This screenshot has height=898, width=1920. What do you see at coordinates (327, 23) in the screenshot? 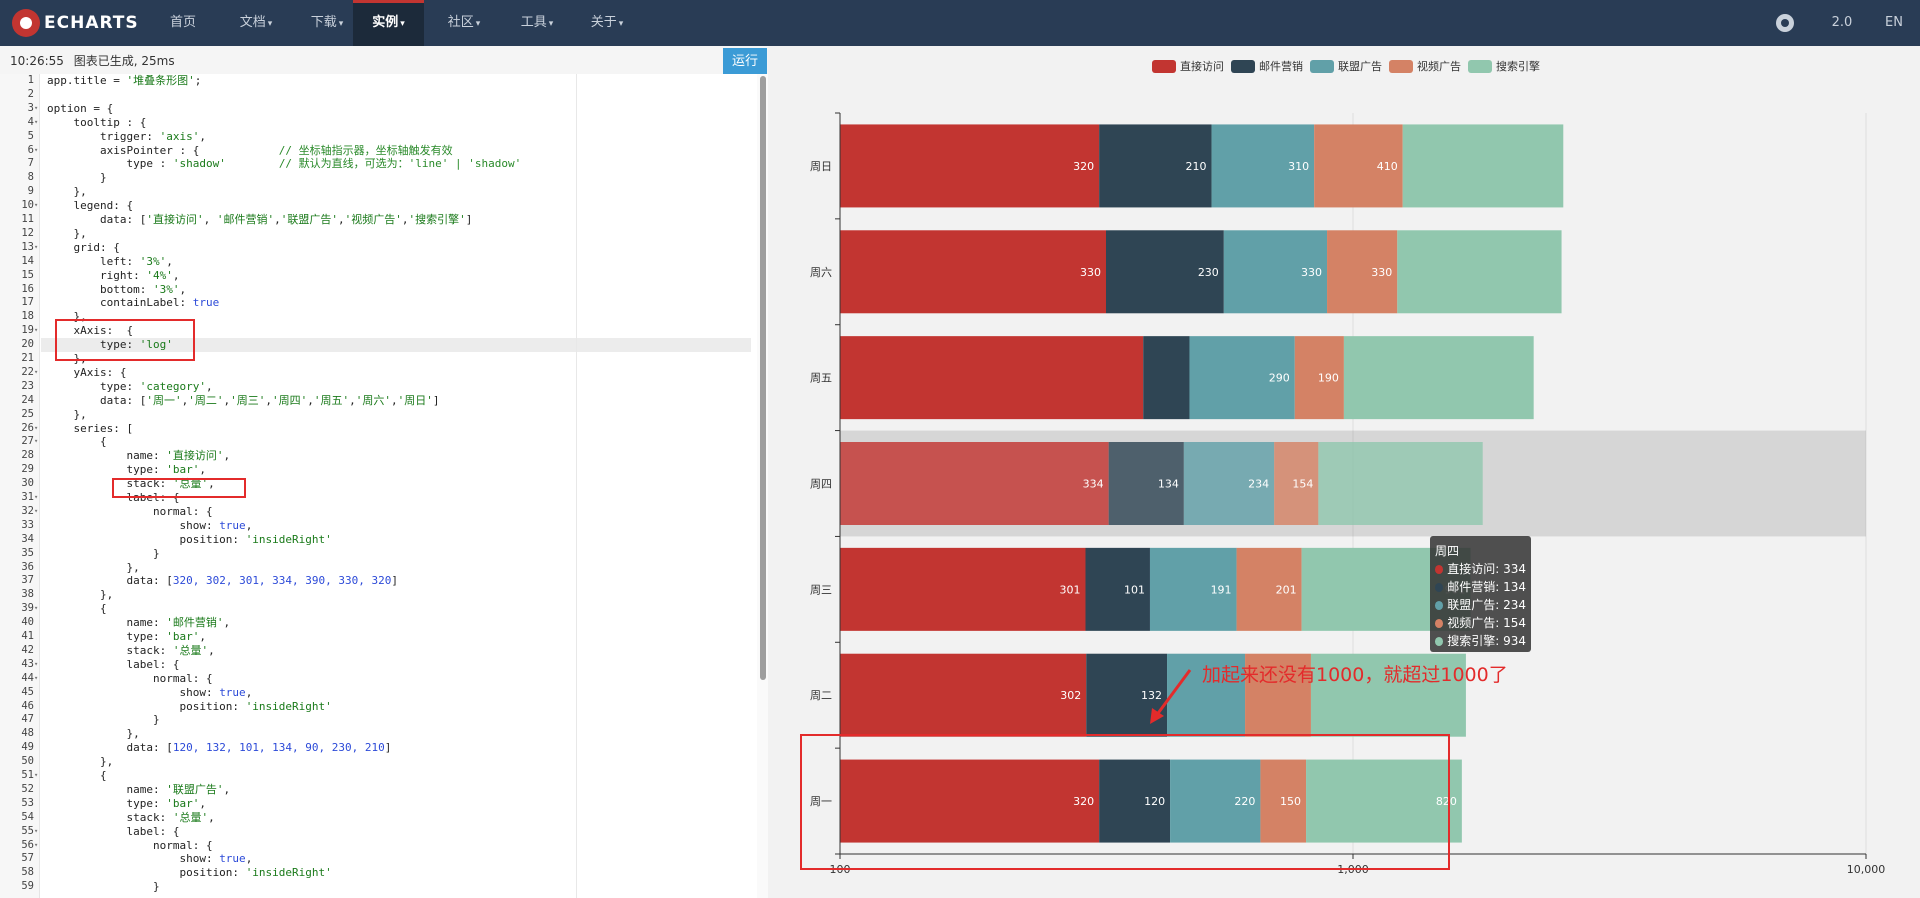
I see `nav-item-2: 下载 ▾` at bounding box center [327, 23].